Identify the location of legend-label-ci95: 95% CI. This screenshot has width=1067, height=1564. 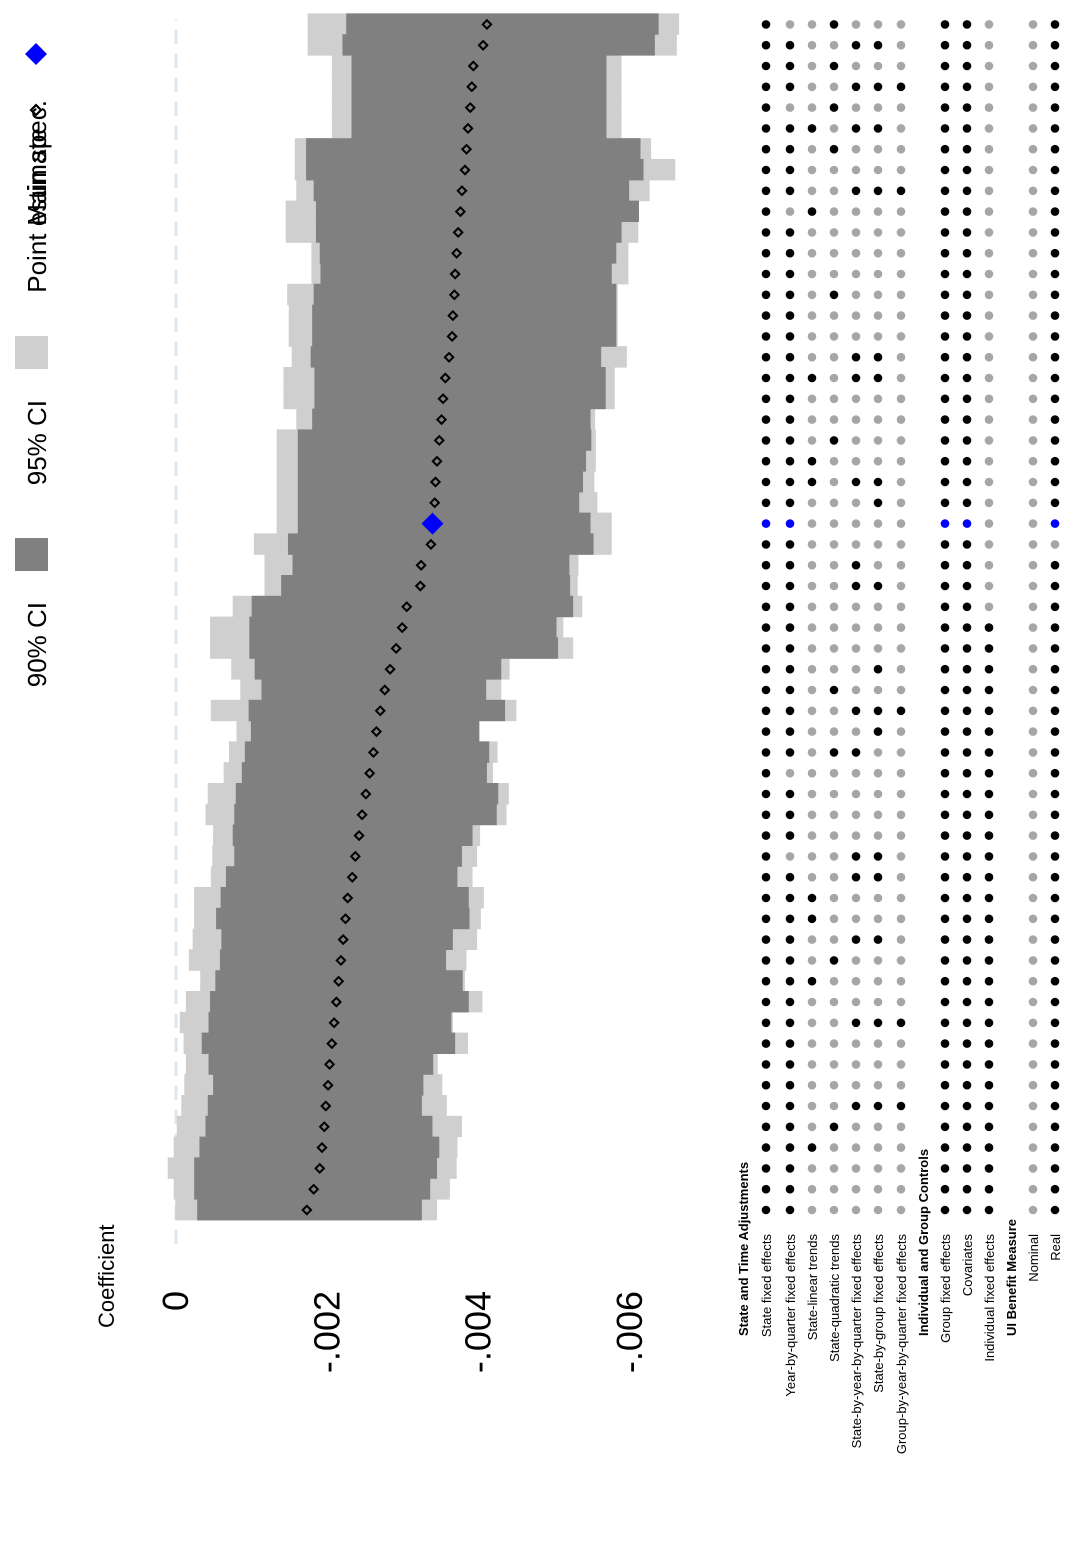
(37, 442).